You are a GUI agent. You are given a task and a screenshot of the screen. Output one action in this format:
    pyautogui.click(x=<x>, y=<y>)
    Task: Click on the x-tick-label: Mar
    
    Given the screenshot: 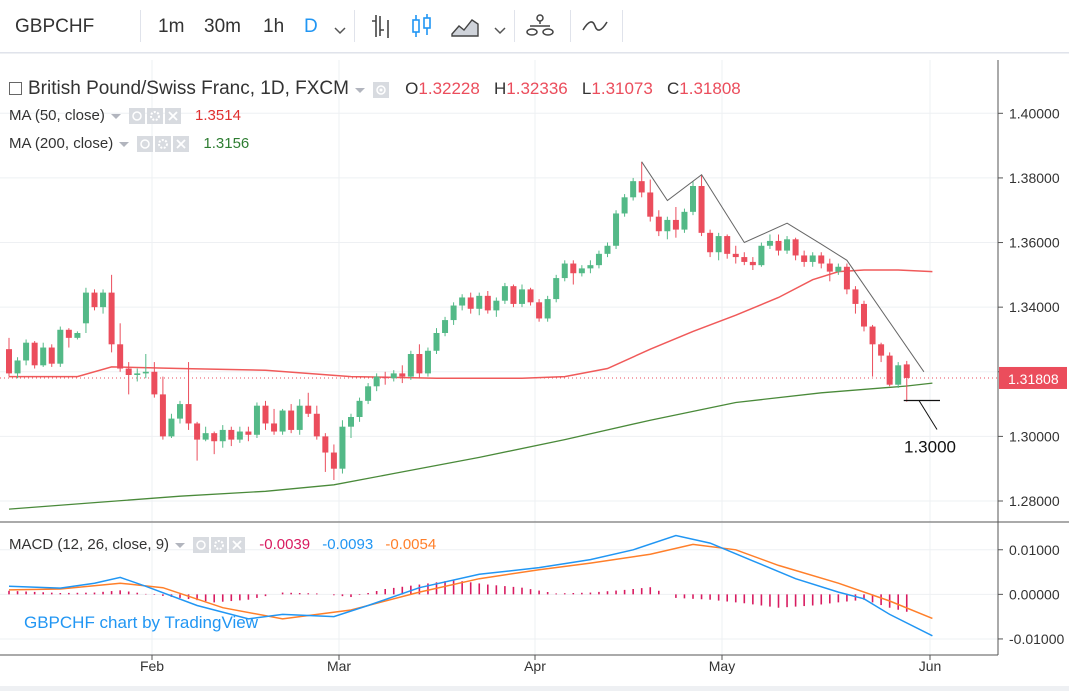 What is the action you would take?
    pyautogui.click(x=339, y=666)
    